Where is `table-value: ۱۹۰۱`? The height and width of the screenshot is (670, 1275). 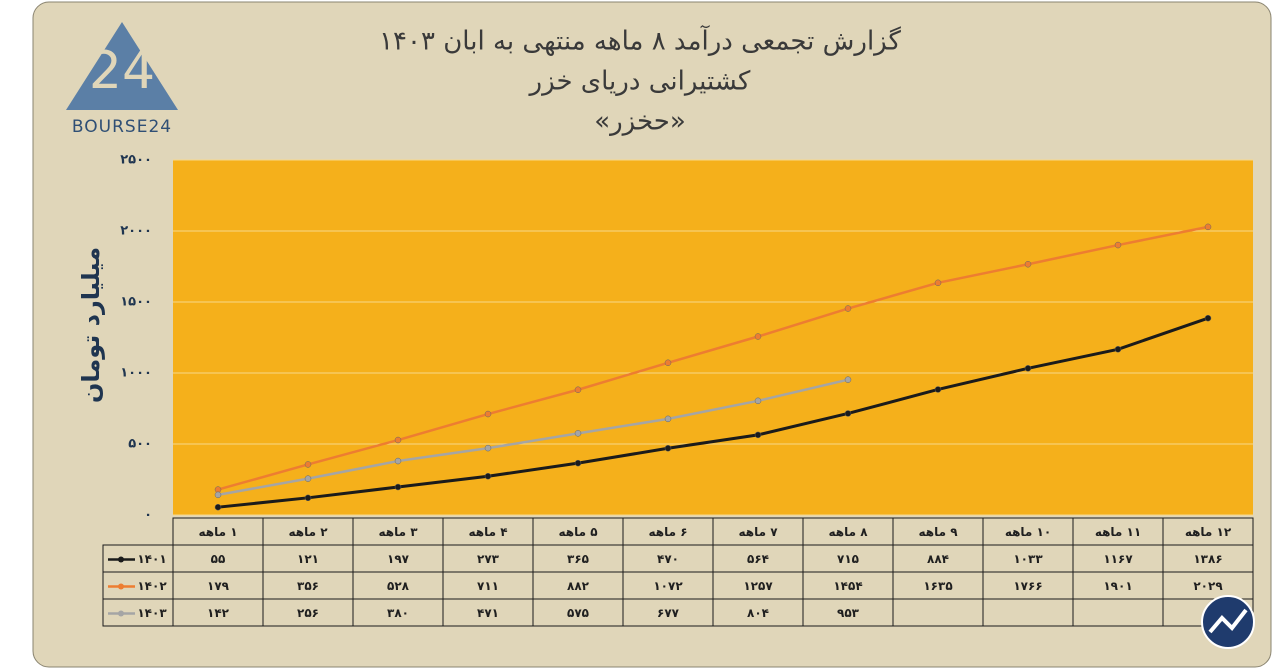
table-value: ۱۹۰۱ is located at coordinates (1117, 586).